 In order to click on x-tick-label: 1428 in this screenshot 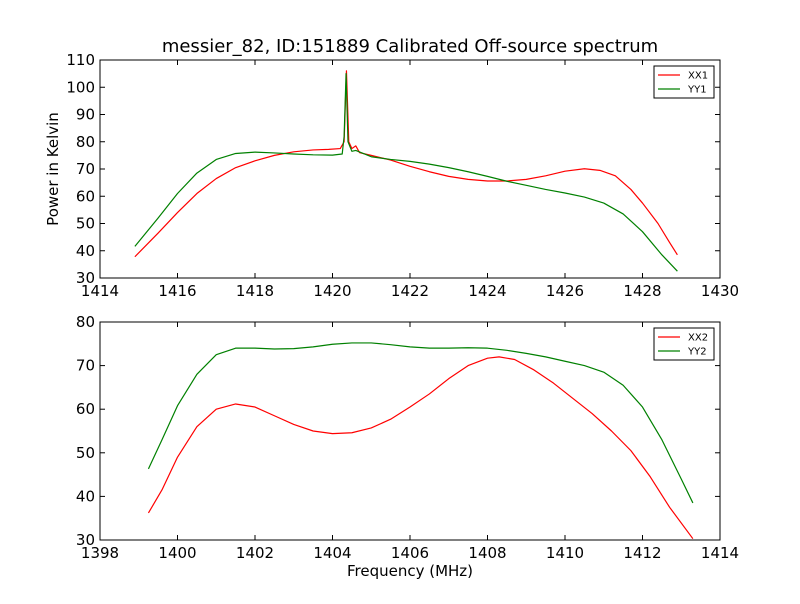, I will do `click(642, 291)`.